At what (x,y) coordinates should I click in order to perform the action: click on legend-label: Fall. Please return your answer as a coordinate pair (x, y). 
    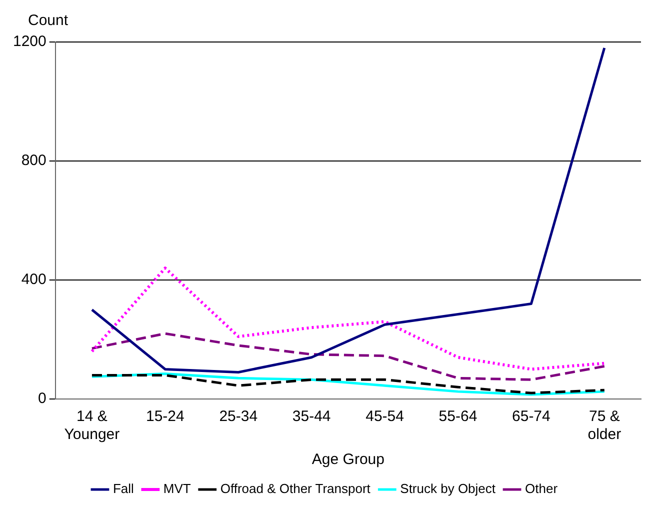
    Looking at the image, I should click on (123, 488).